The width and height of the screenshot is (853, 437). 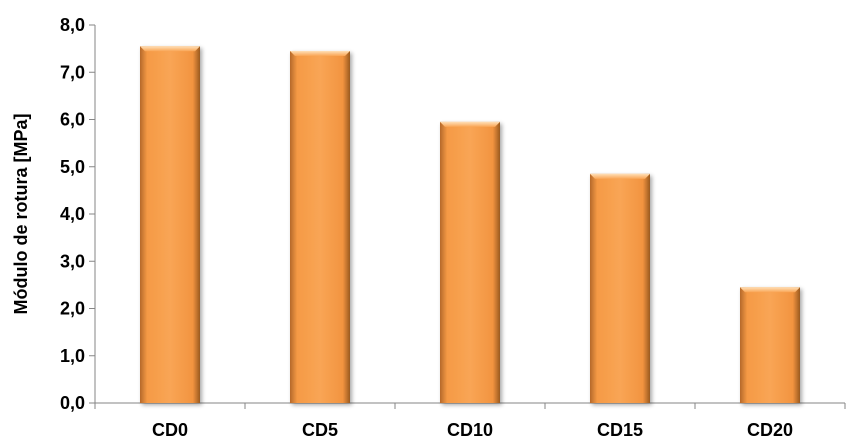 What do you see at coordinates (320, 428) in the screenshot?
I see `x-category-label: CD5` at bounding box center [320, 428].